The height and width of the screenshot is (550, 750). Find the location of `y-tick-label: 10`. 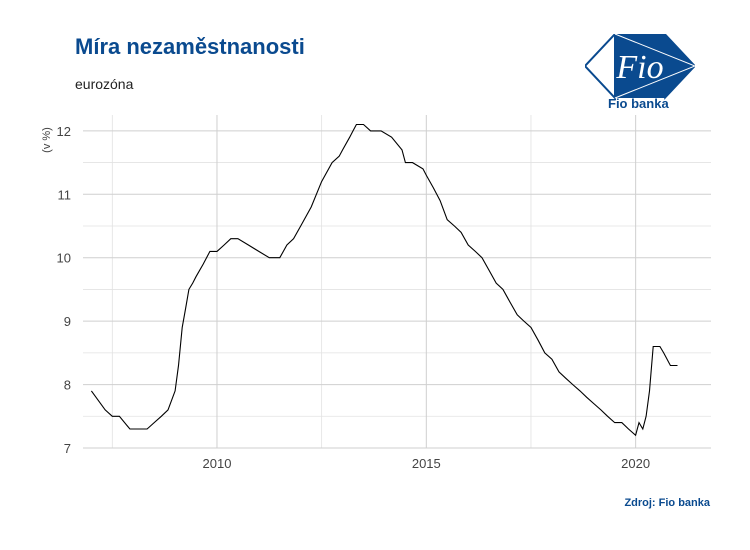

y-tick-label: 10 is located at coordinates (64, 258).